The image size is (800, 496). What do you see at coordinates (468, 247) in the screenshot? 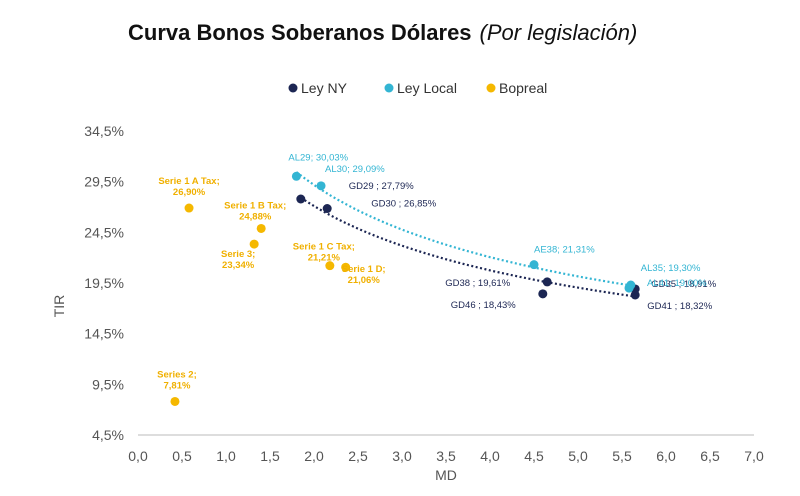
I see `trendline-ley-ny` at bounding box center [468, 247].